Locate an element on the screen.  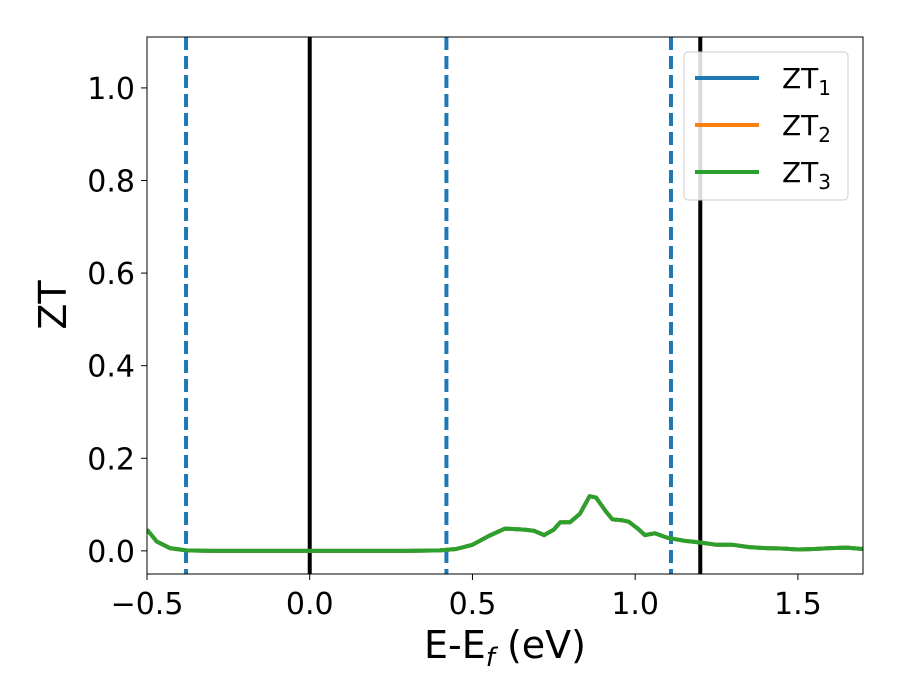
series-line-zt1 is located at coordinates (505, 523).